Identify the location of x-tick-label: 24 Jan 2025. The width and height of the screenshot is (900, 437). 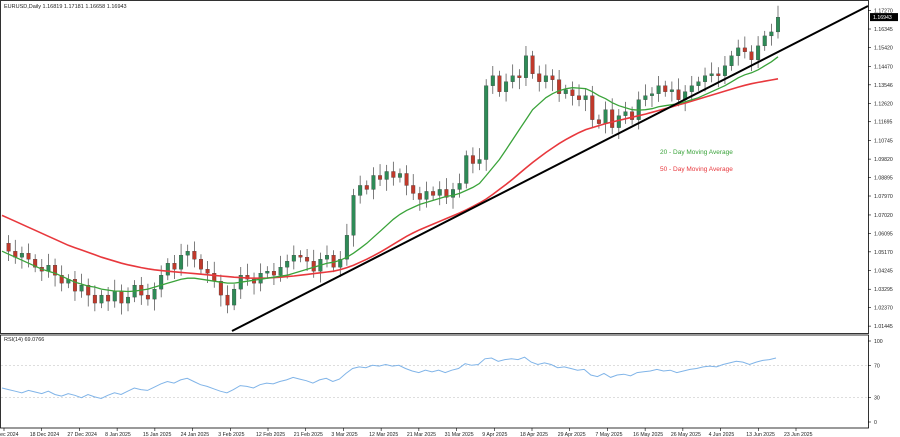
(195, 434).